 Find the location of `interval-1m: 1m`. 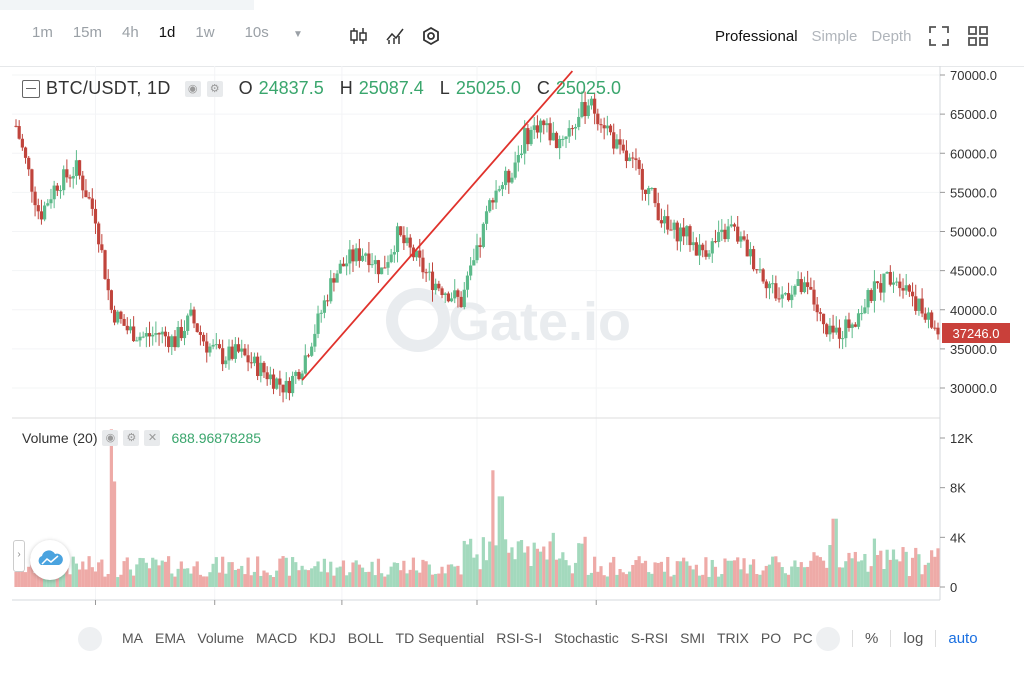

interval-1m: 1m is located at coordinates (42, 32).